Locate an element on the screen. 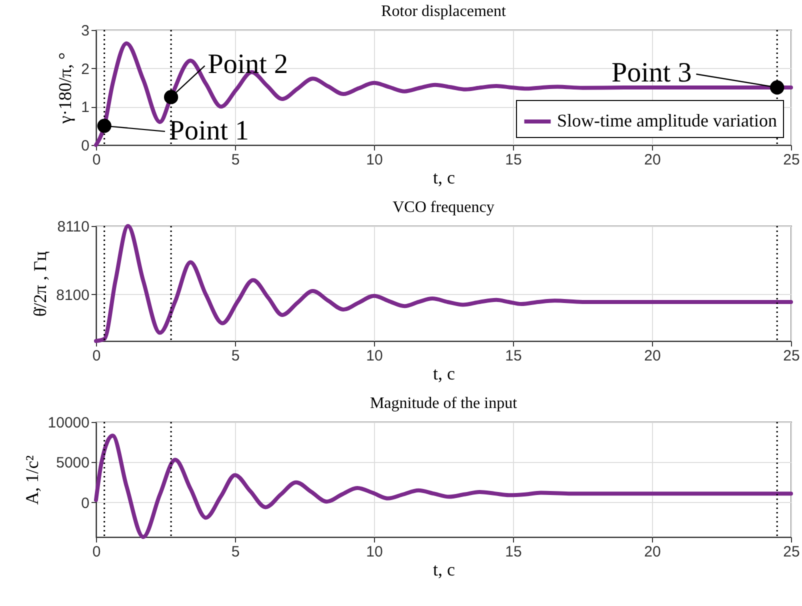 The width and height of the screenshot is (802, 606). y-tick-label: 8100 is located at coordinates (73, 295).